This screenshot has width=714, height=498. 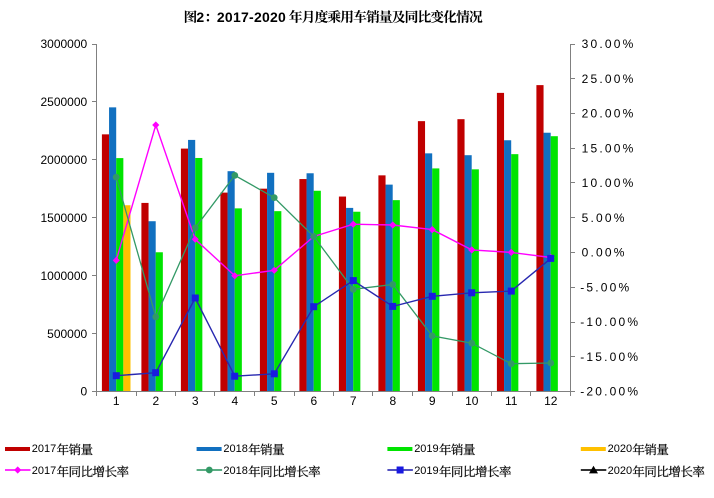 I want to click on svg-text: 12, so click(x=551, y=401).